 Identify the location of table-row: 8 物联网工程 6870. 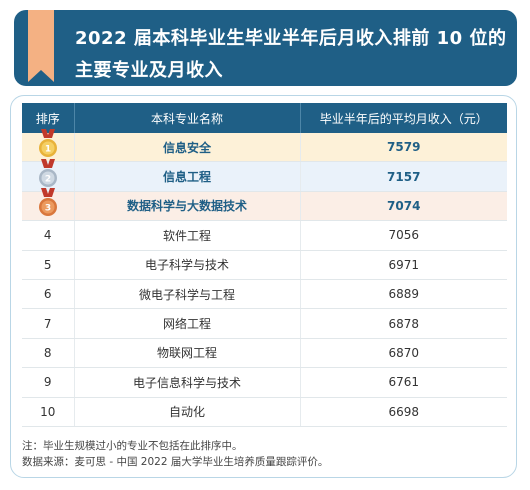
(264, 353).